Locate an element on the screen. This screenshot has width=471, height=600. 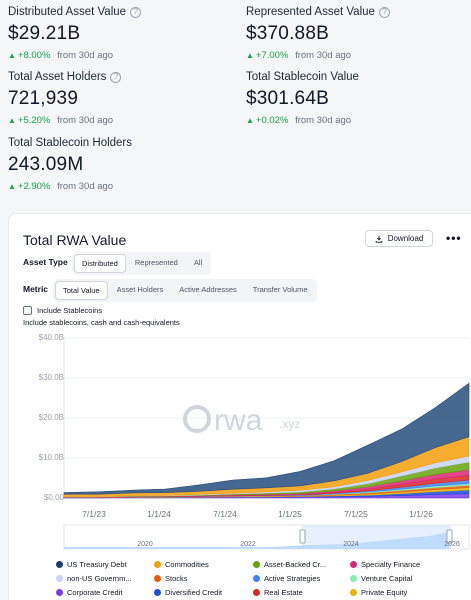
legend-item: Private Equity is located at coordinates (400, 592).